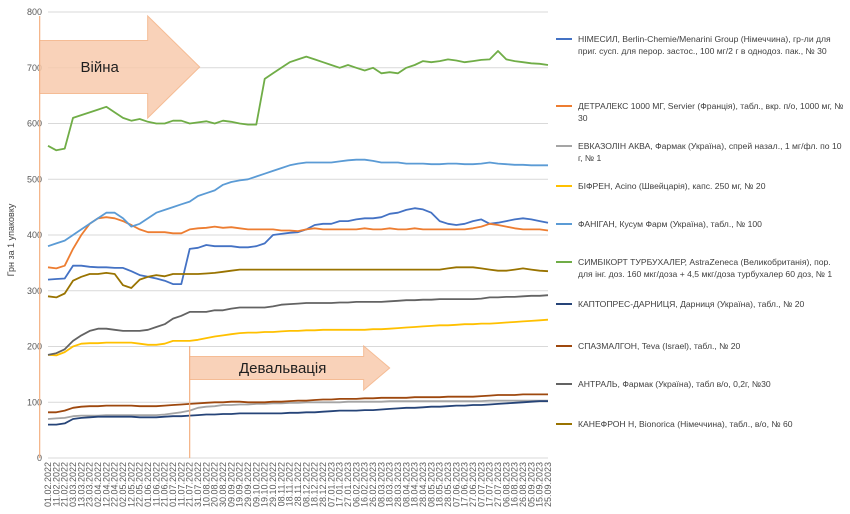 Image resolution: width=850 pixels, height=514 pixels. Describe the element at coordinates (659, 346) in the screenshot. I see `legend-label: СПАЗМАЛГОН, Teva (Israel), табл., № 20` at that location.